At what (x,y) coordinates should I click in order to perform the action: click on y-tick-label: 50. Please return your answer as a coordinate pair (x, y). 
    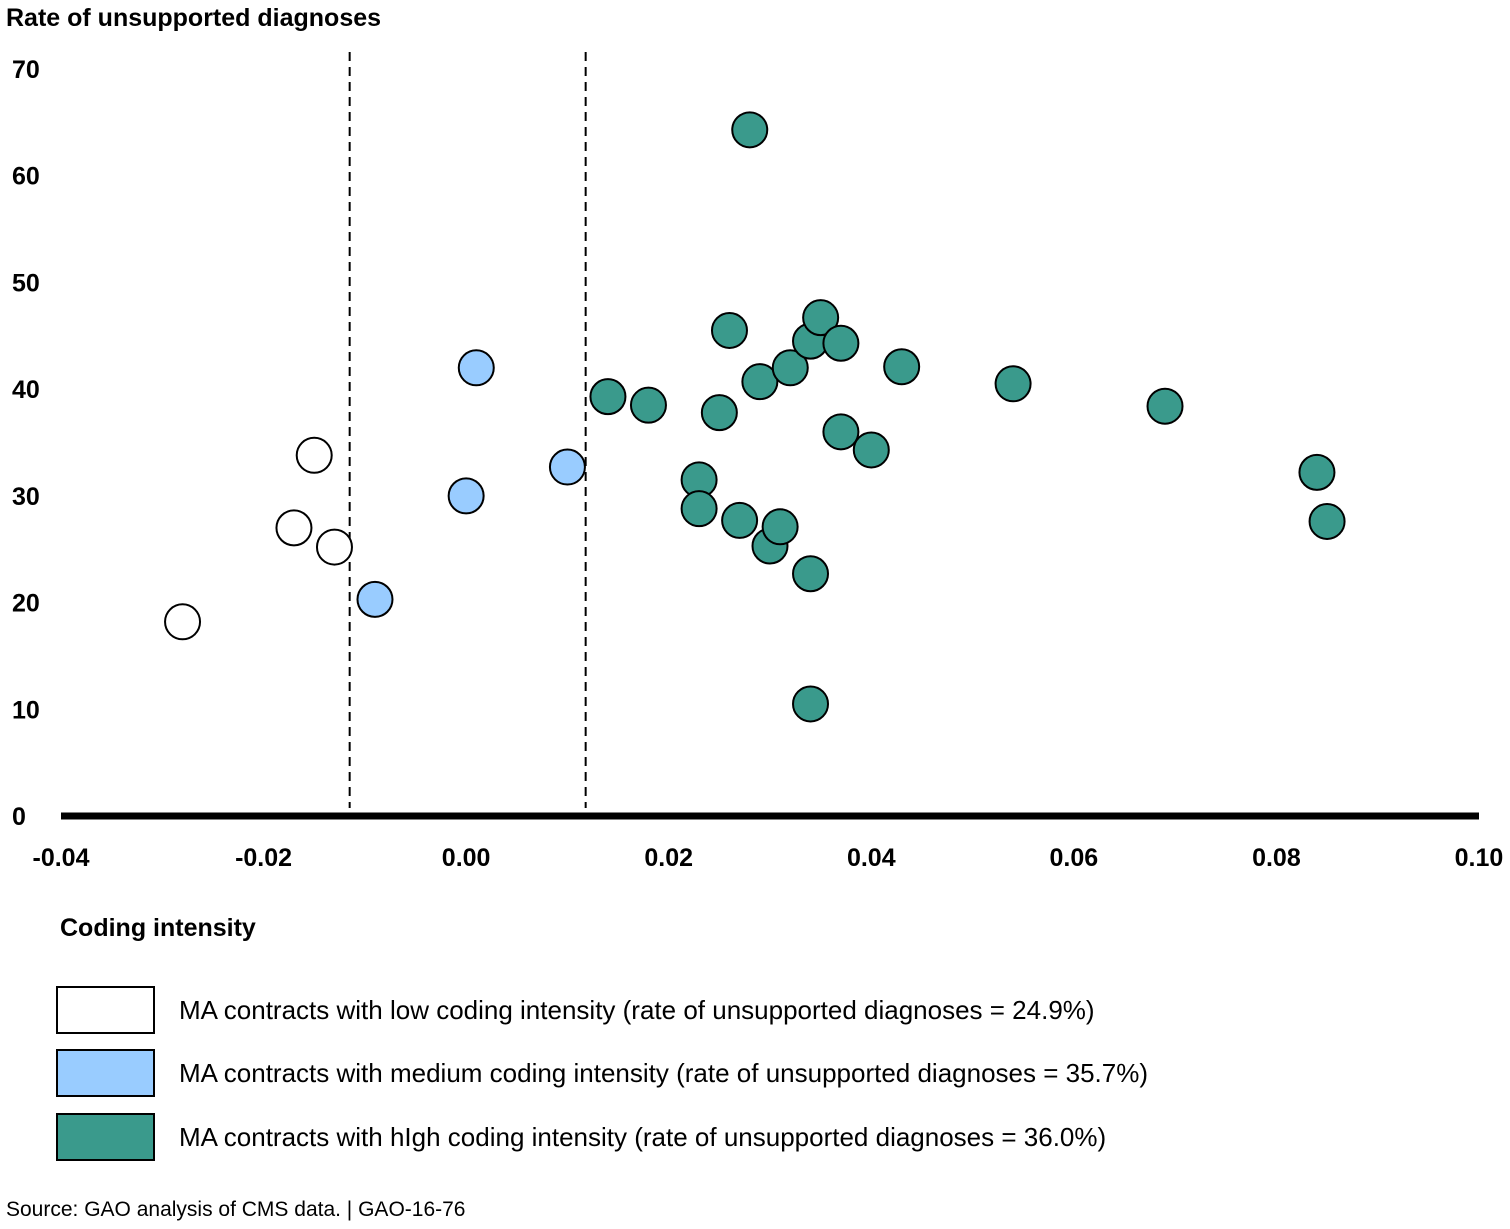
    Looking at the image, I should click on (26, 283).